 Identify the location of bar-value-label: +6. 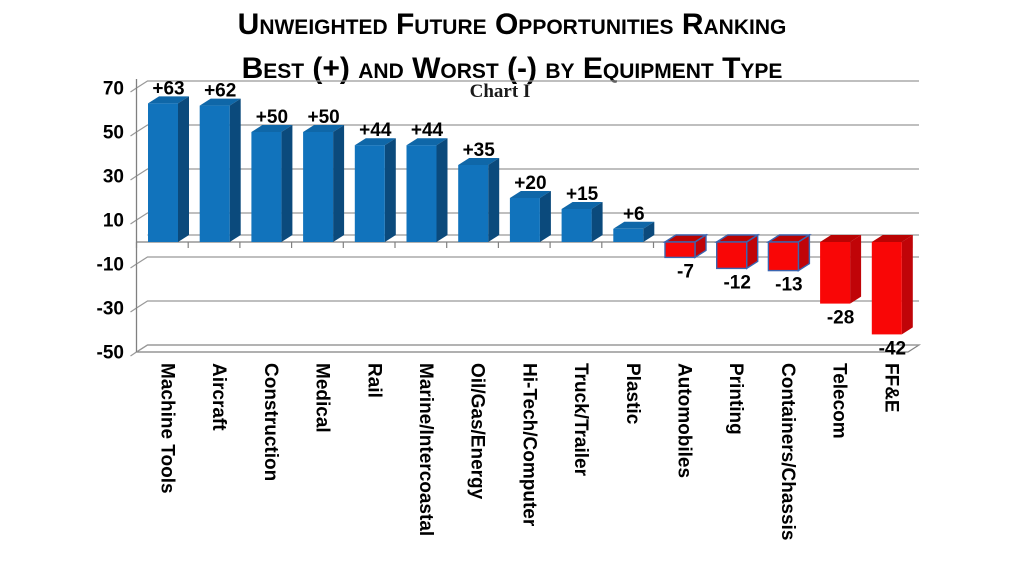
(634, 214).